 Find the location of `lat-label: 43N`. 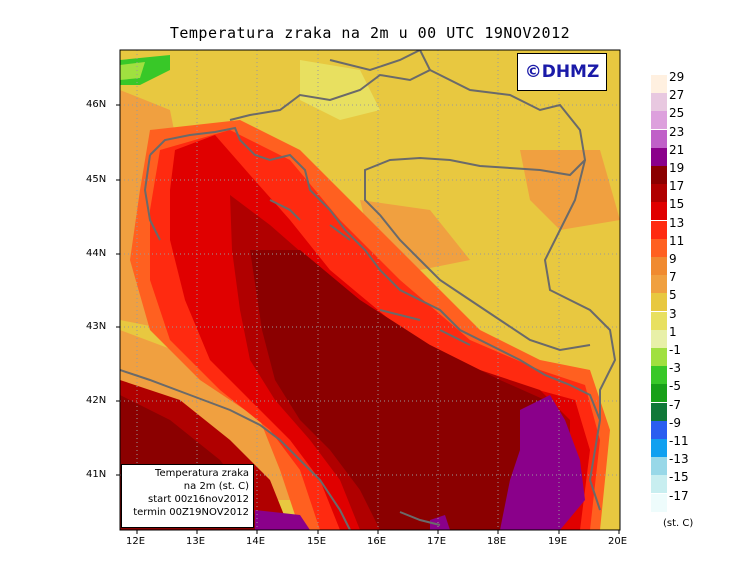

lat-label: 43N is located at coordinates (96, 326).